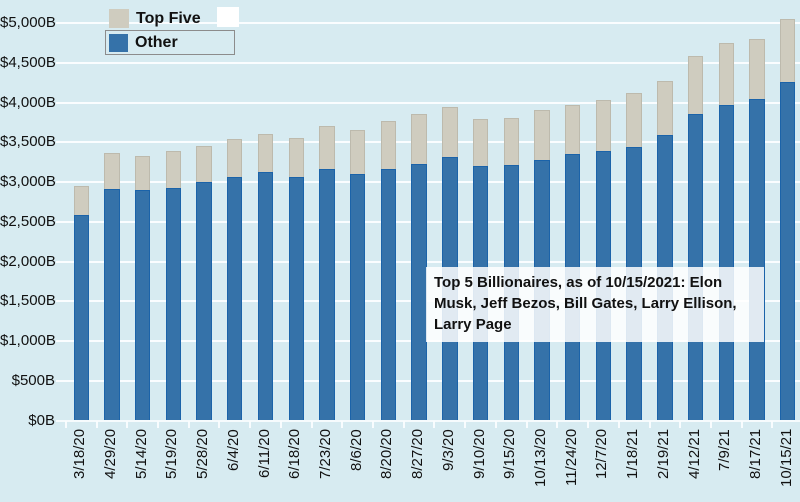 This screenshot has height=502, width=800. What do you see at coordinates (203, 454) in the screenshot?
I see `x-axis-label: 5/28/20` at bounding box center [203, 454].